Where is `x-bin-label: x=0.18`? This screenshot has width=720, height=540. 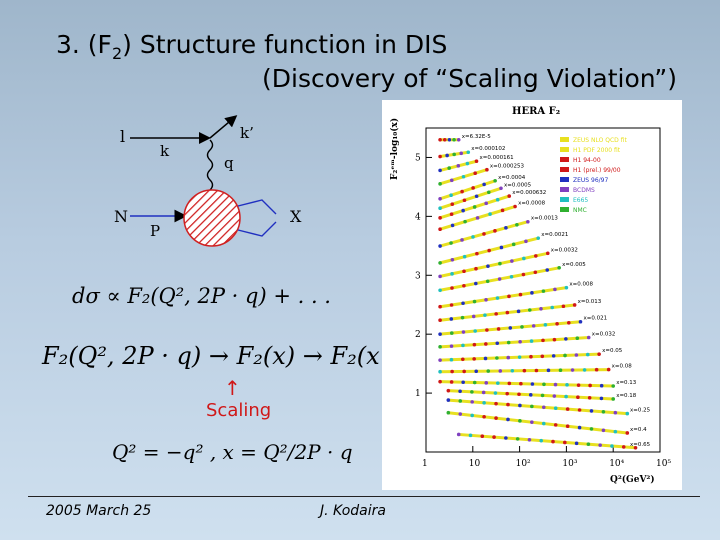
x-bin-label: x=0.18 is located at coordinates (626, 396).